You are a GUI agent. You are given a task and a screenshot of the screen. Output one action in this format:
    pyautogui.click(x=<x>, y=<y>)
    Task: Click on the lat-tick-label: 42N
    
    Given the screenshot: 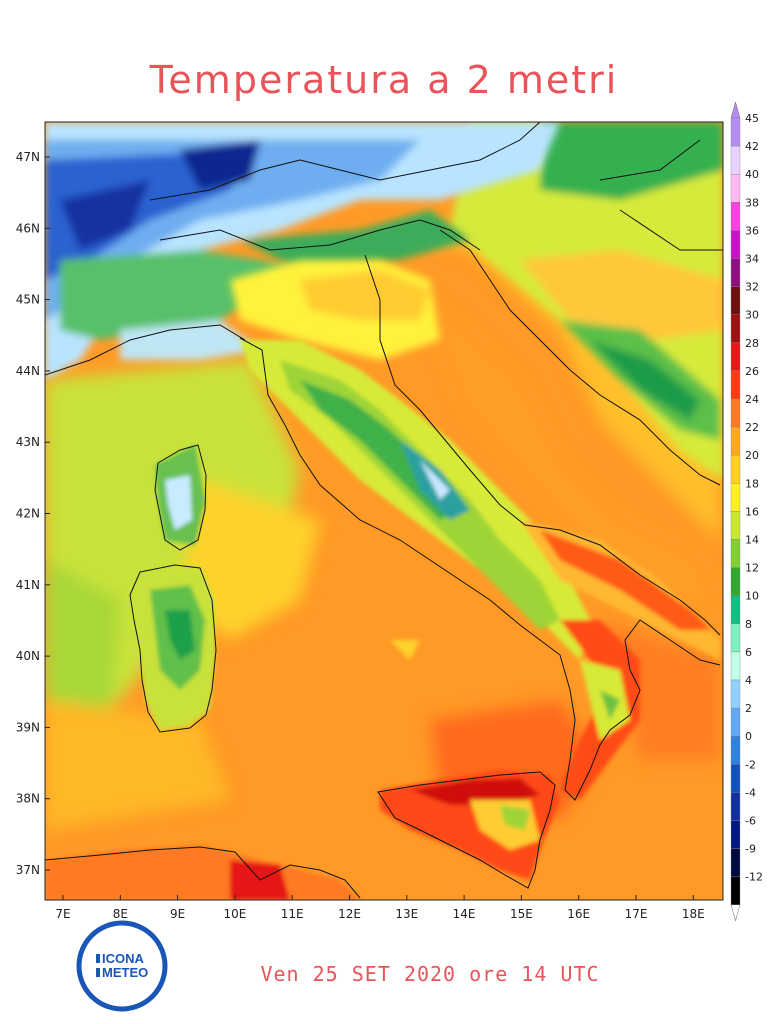 What is the action you would take?
    pyautogui.click(x=28, y=514)
    